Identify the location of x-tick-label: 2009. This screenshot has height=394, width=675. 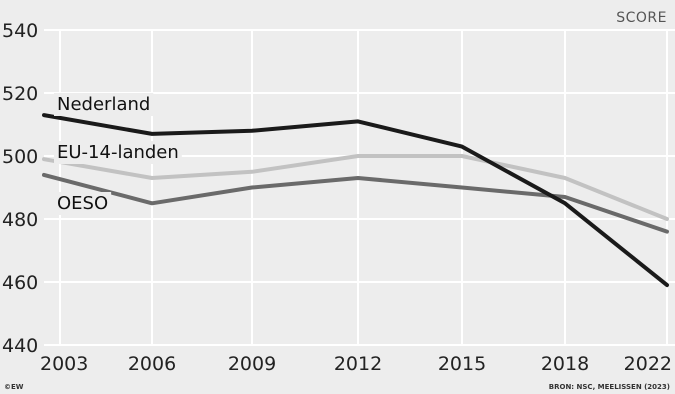
(252, 364).